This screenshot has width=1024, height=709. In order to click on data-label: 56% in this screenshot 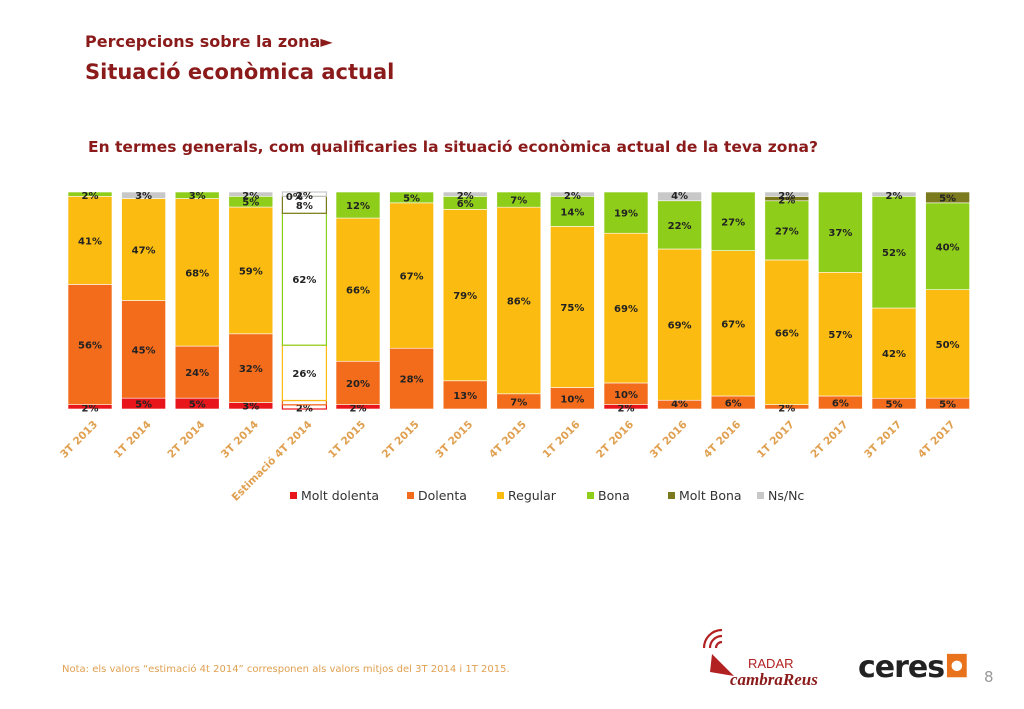, I will do `click(90, 346)`.